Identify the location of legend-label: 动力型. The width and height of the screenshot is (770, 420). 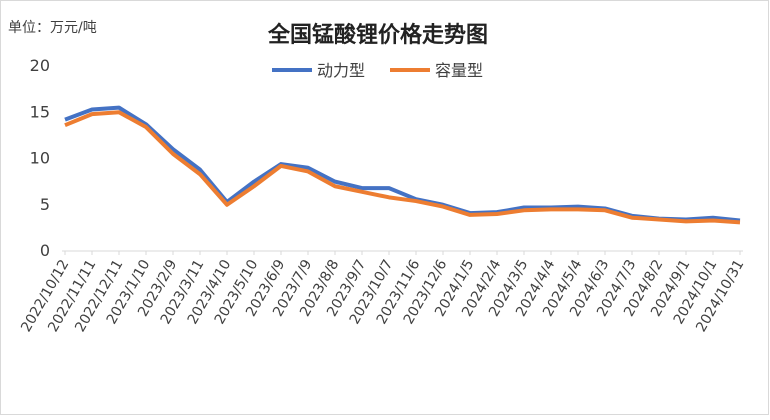
(341, 70).